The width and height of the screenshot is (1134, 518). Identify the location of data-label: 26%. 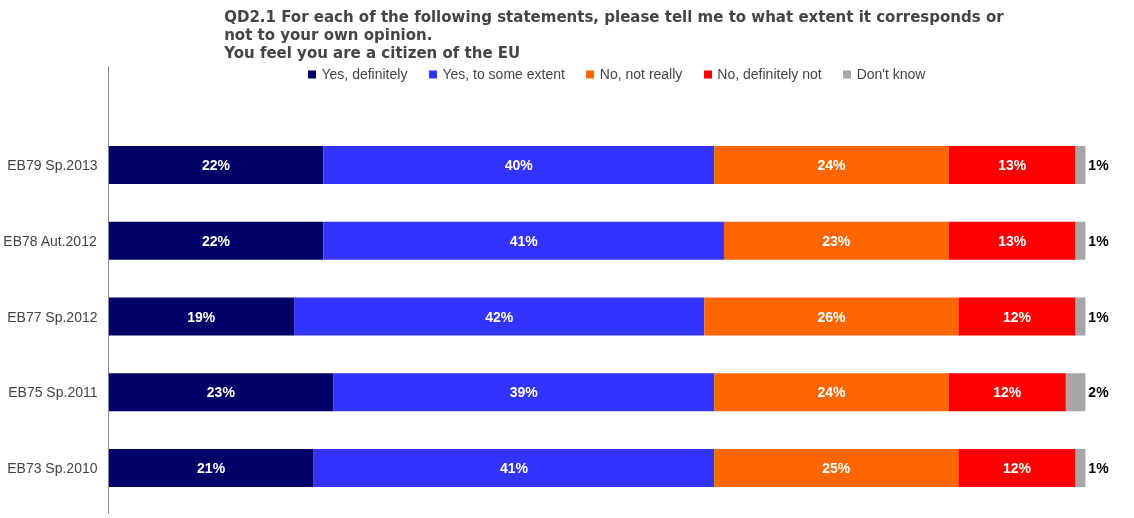
(831, 316).